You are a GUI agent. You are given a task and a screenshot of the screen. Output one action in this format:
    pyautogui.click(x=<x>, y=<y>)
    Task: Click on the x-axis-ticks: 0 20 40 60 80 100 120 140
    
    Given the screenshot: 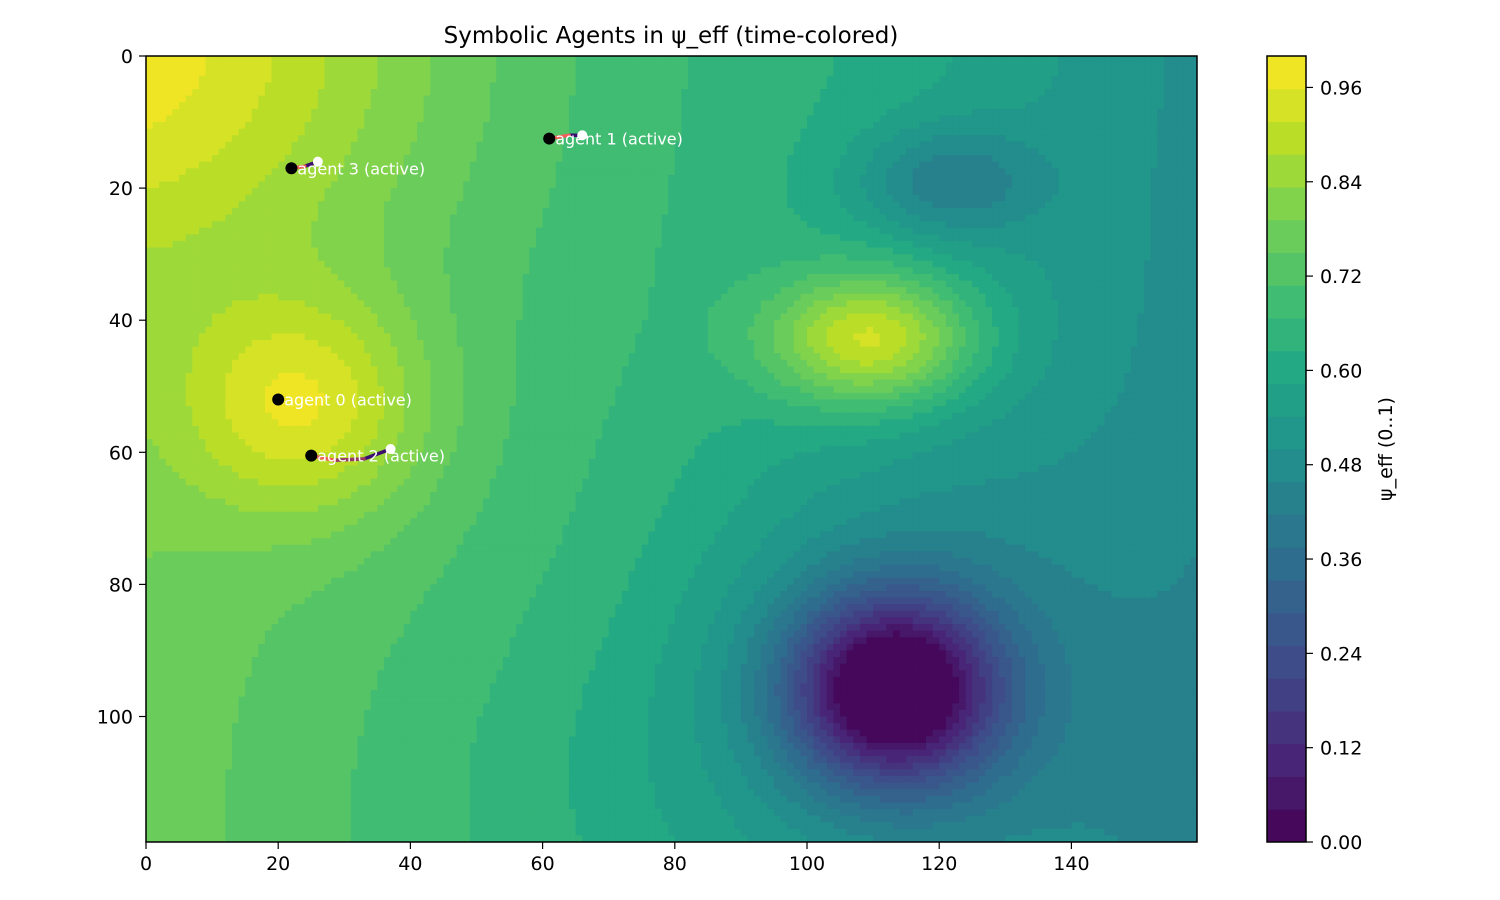 What is the action you would take?
    pyautogui.click(x=615, y=858)
    